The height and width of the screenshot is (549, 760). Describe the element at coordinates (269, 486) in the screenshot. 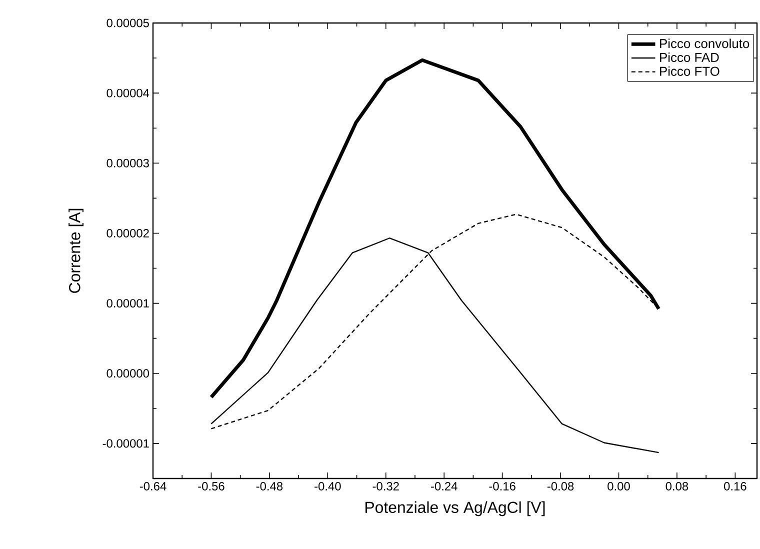

I see `x-tick-label: -0.48` at that location.